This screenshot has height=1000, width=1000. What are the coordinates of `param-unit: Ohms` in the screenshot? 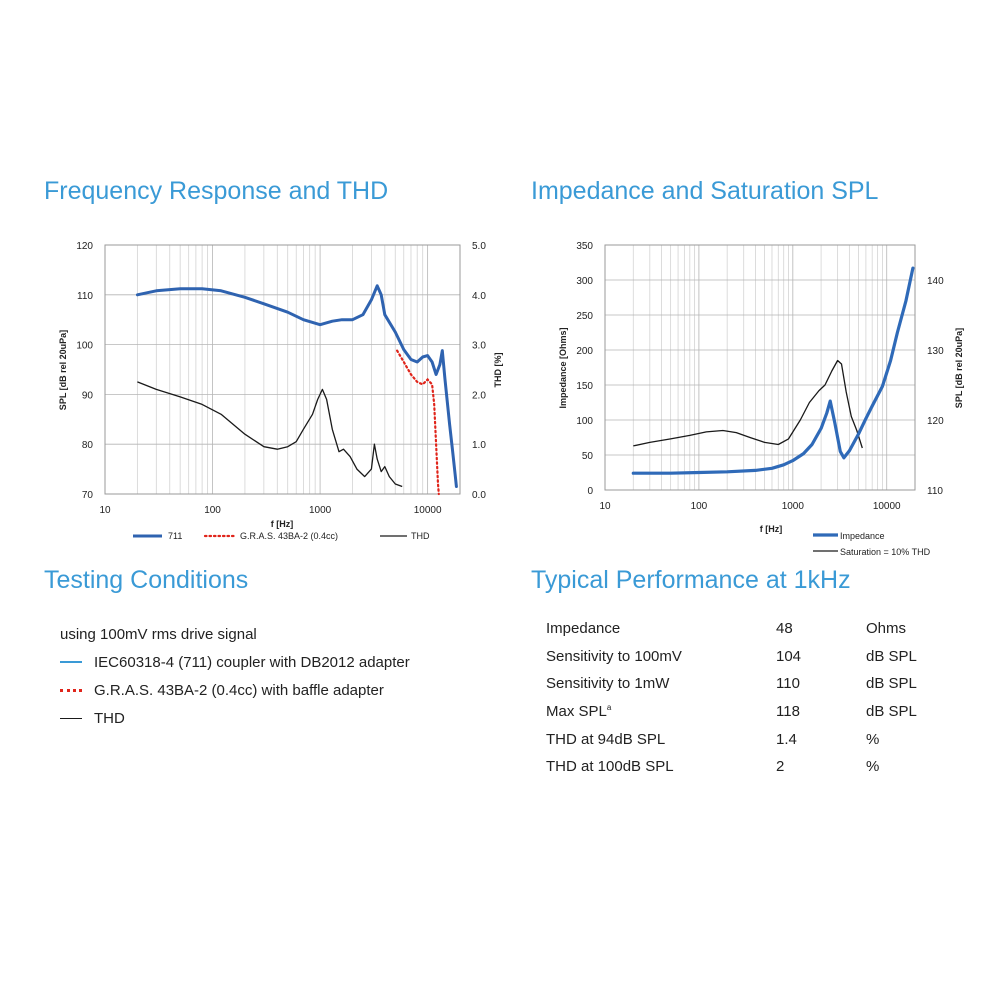 It's located at (886, 629).